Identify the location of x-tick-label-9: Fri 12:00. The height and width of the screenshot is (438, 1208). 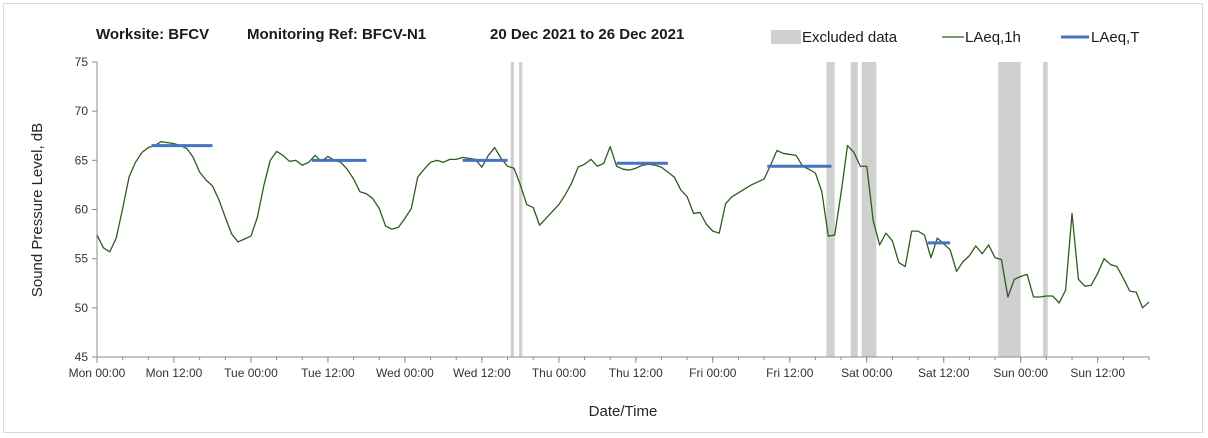
(790, 373).